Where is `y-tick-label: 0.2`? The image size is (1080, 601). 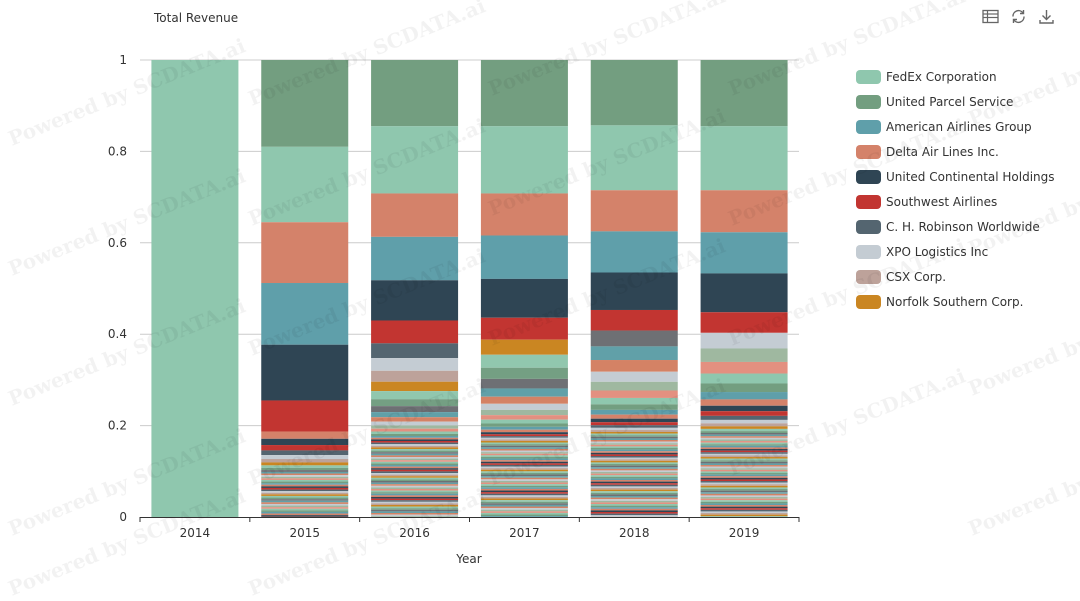
y-tick-label: 0.2 is located at coordinates (117, 426).